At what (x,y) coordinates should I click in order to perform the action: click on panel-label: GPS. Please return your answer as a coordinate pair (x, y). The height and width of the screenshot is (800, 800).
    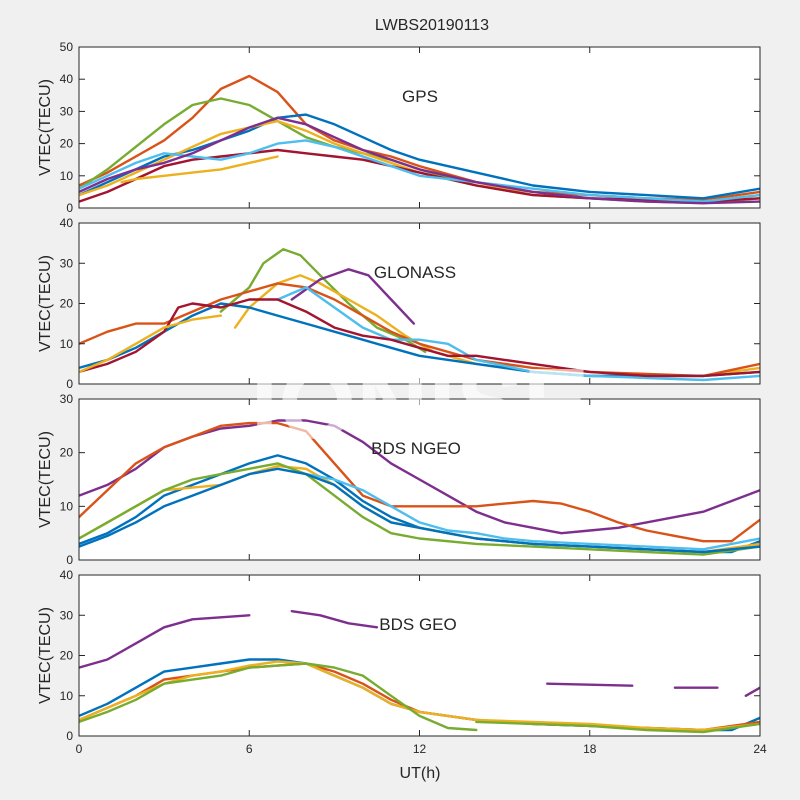
    Looking at the image, I should click on (420, 96).